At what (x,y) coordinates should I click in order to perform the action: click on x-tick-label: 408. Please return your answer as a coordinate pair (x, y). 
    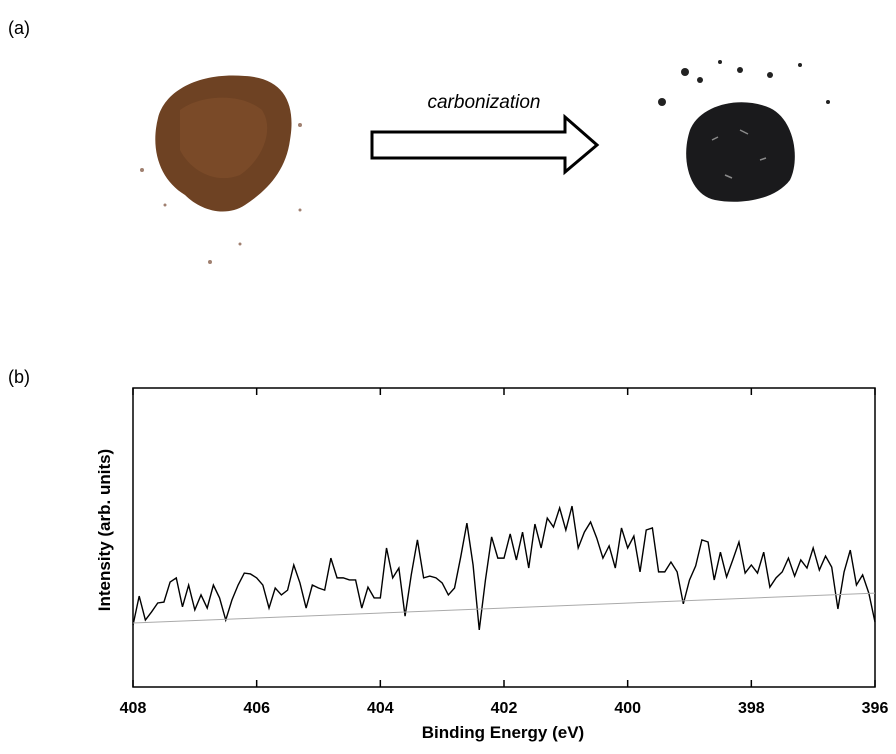
    Looking at the image, I should click on (133, 708).